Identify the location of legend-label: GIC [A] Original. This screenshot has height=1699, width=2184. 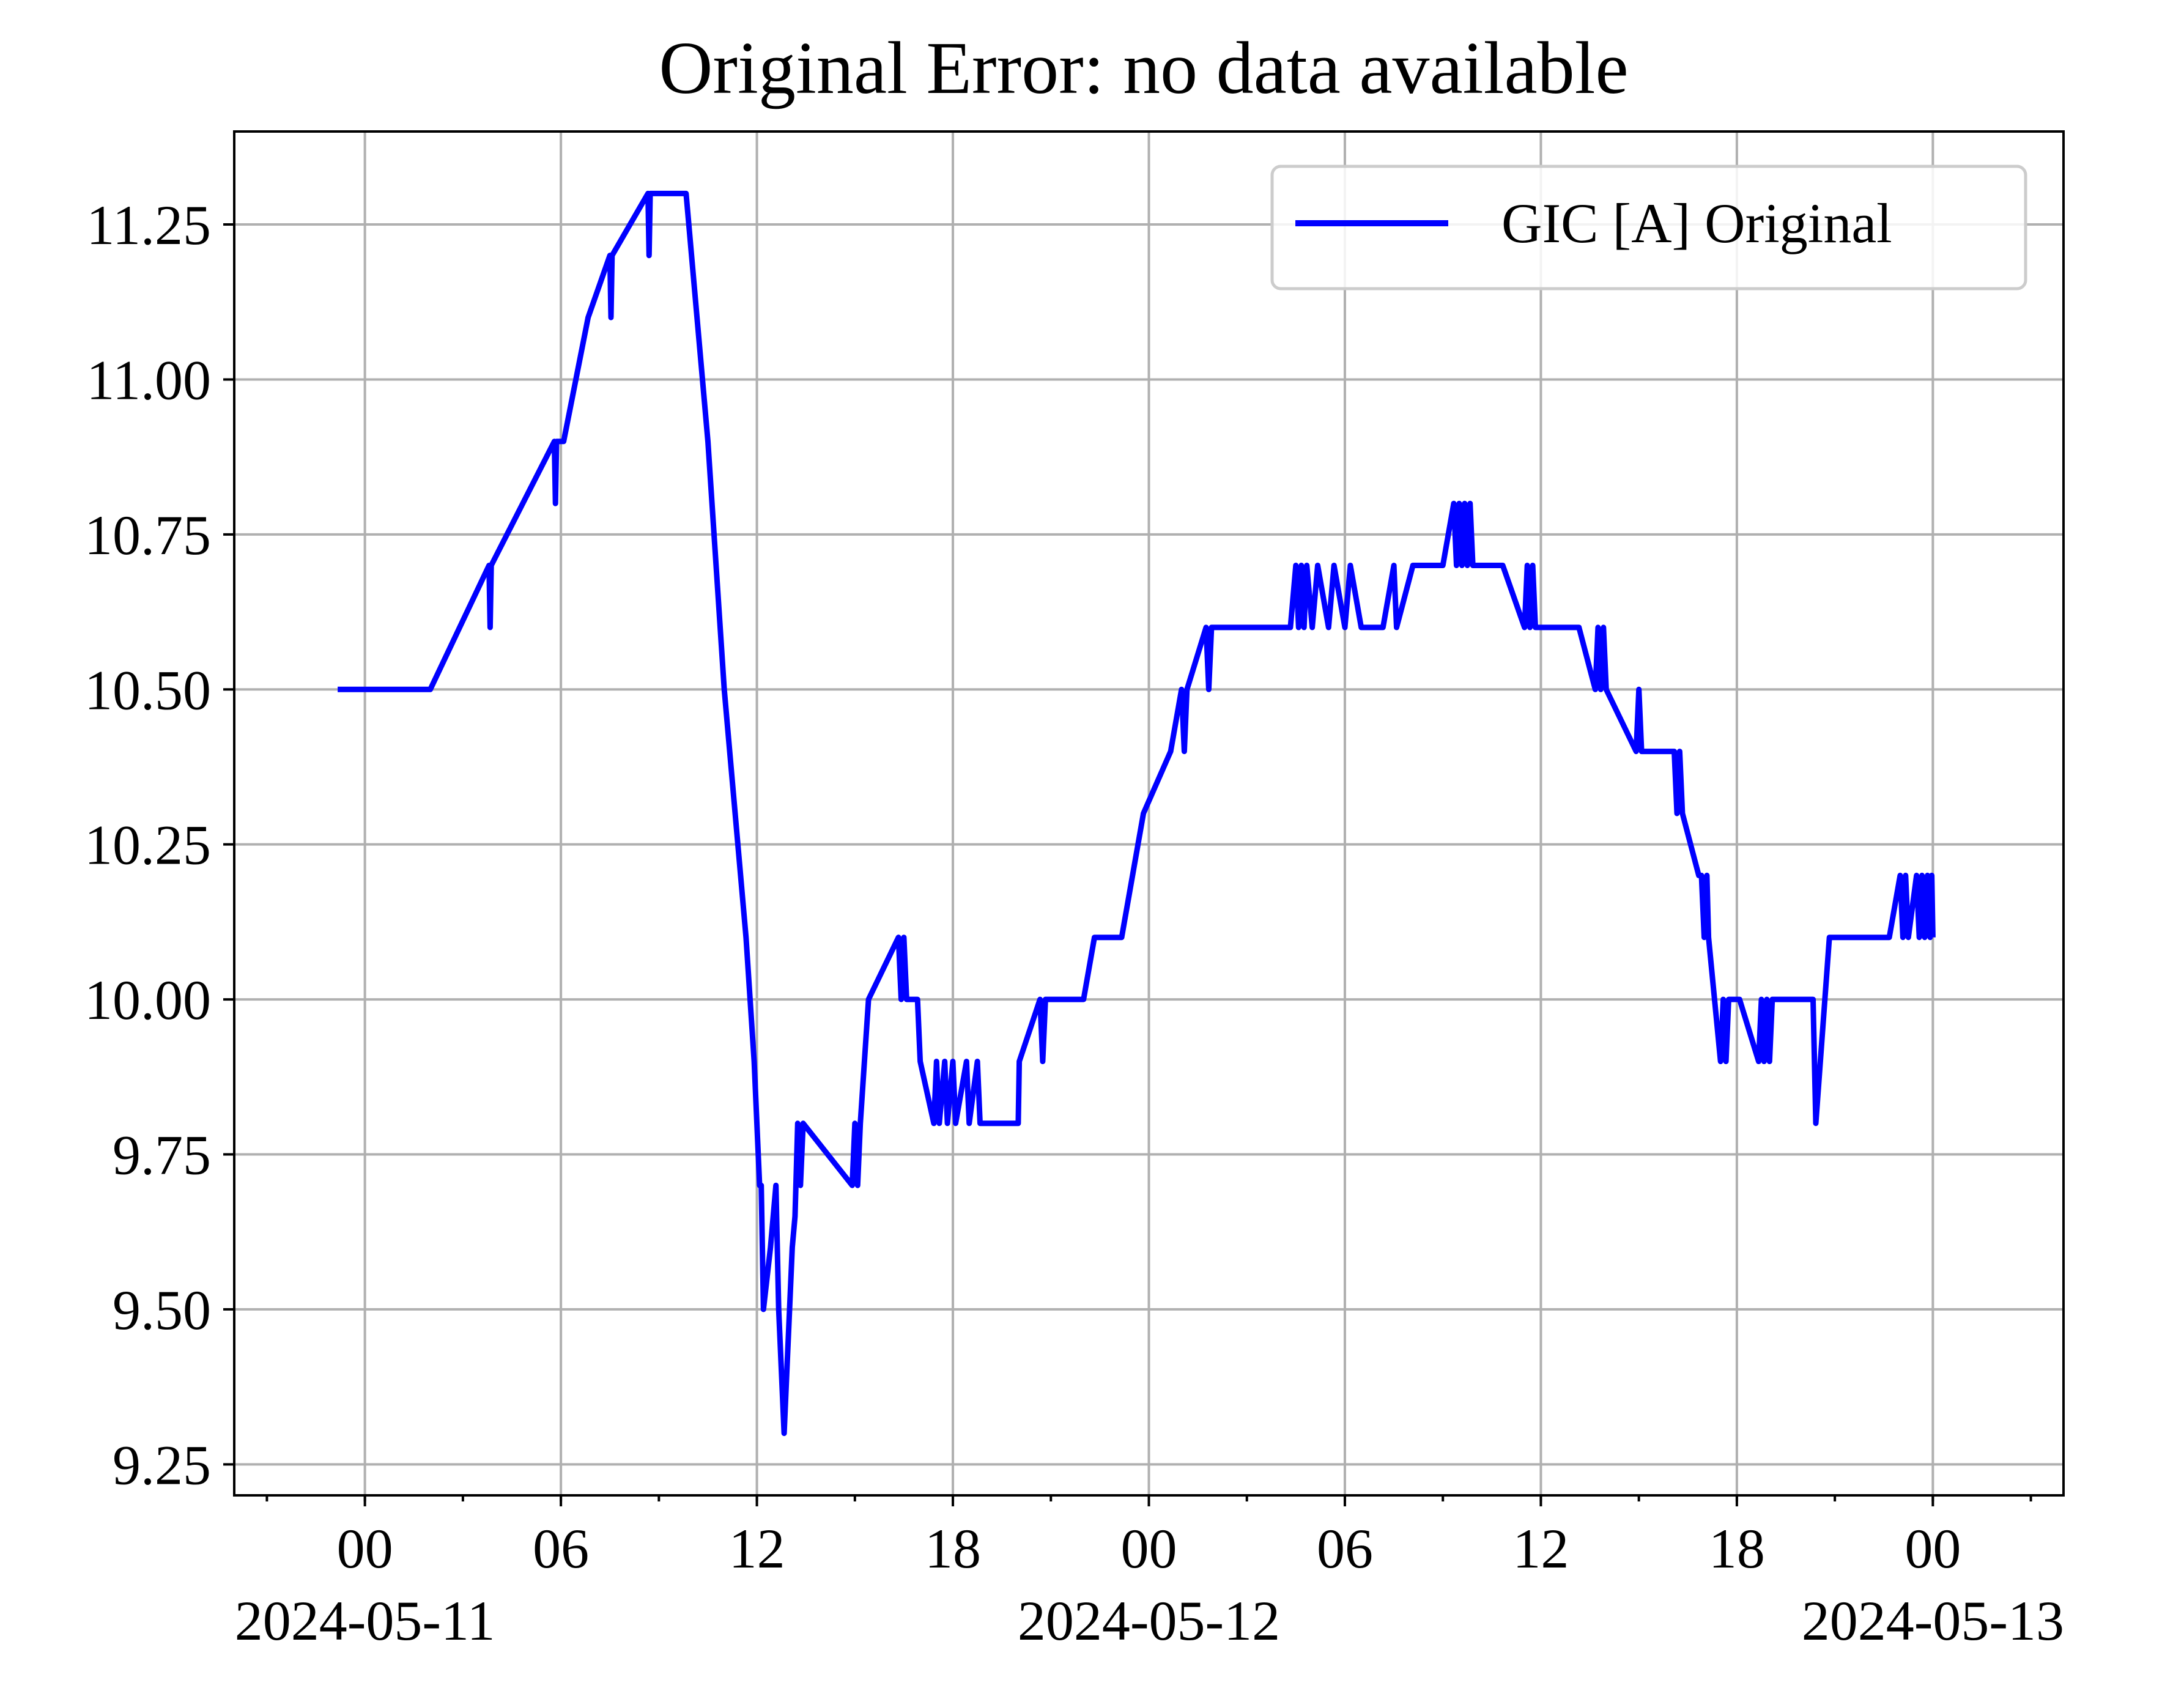
(1696, 223).